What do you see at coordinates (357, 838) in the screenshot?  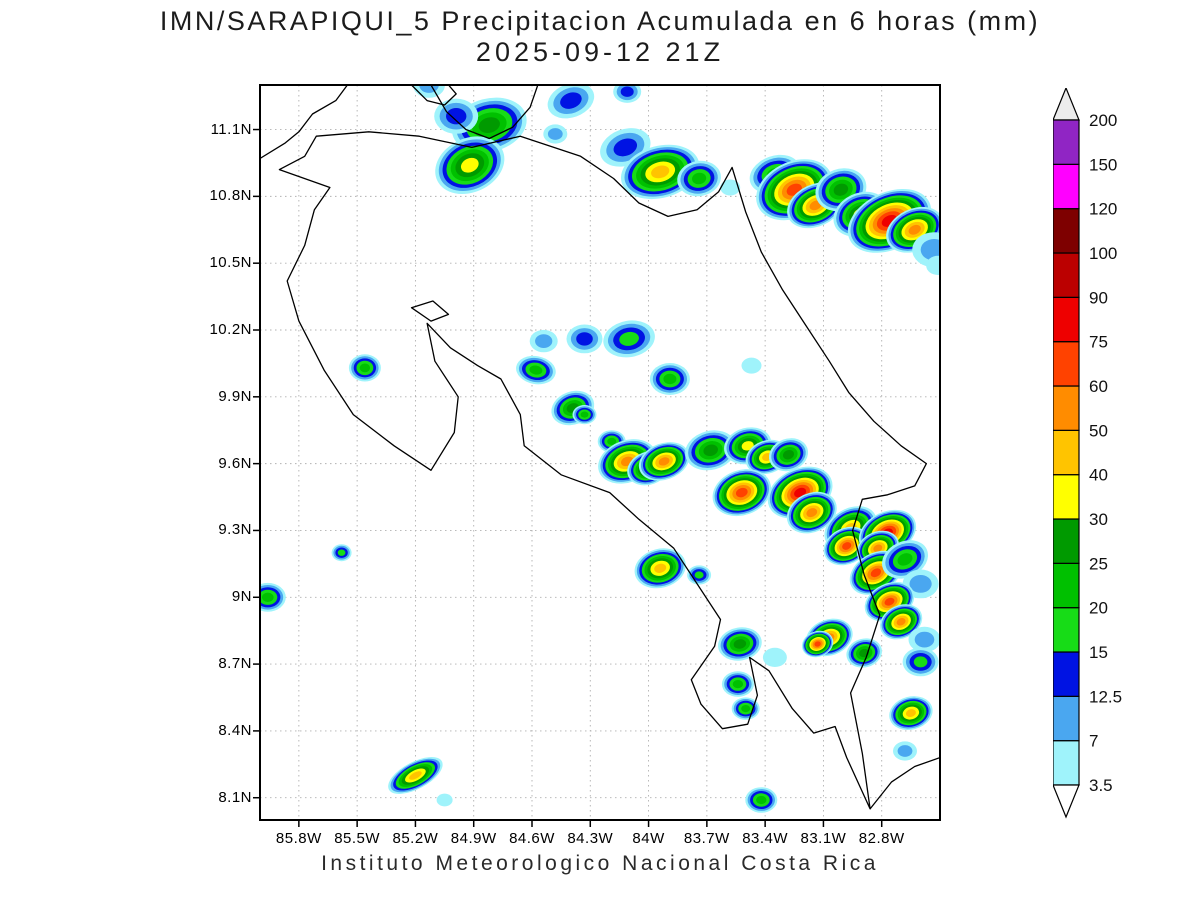 I see `lon-tick-label: 85.5W` at bounding box center [357, 838].